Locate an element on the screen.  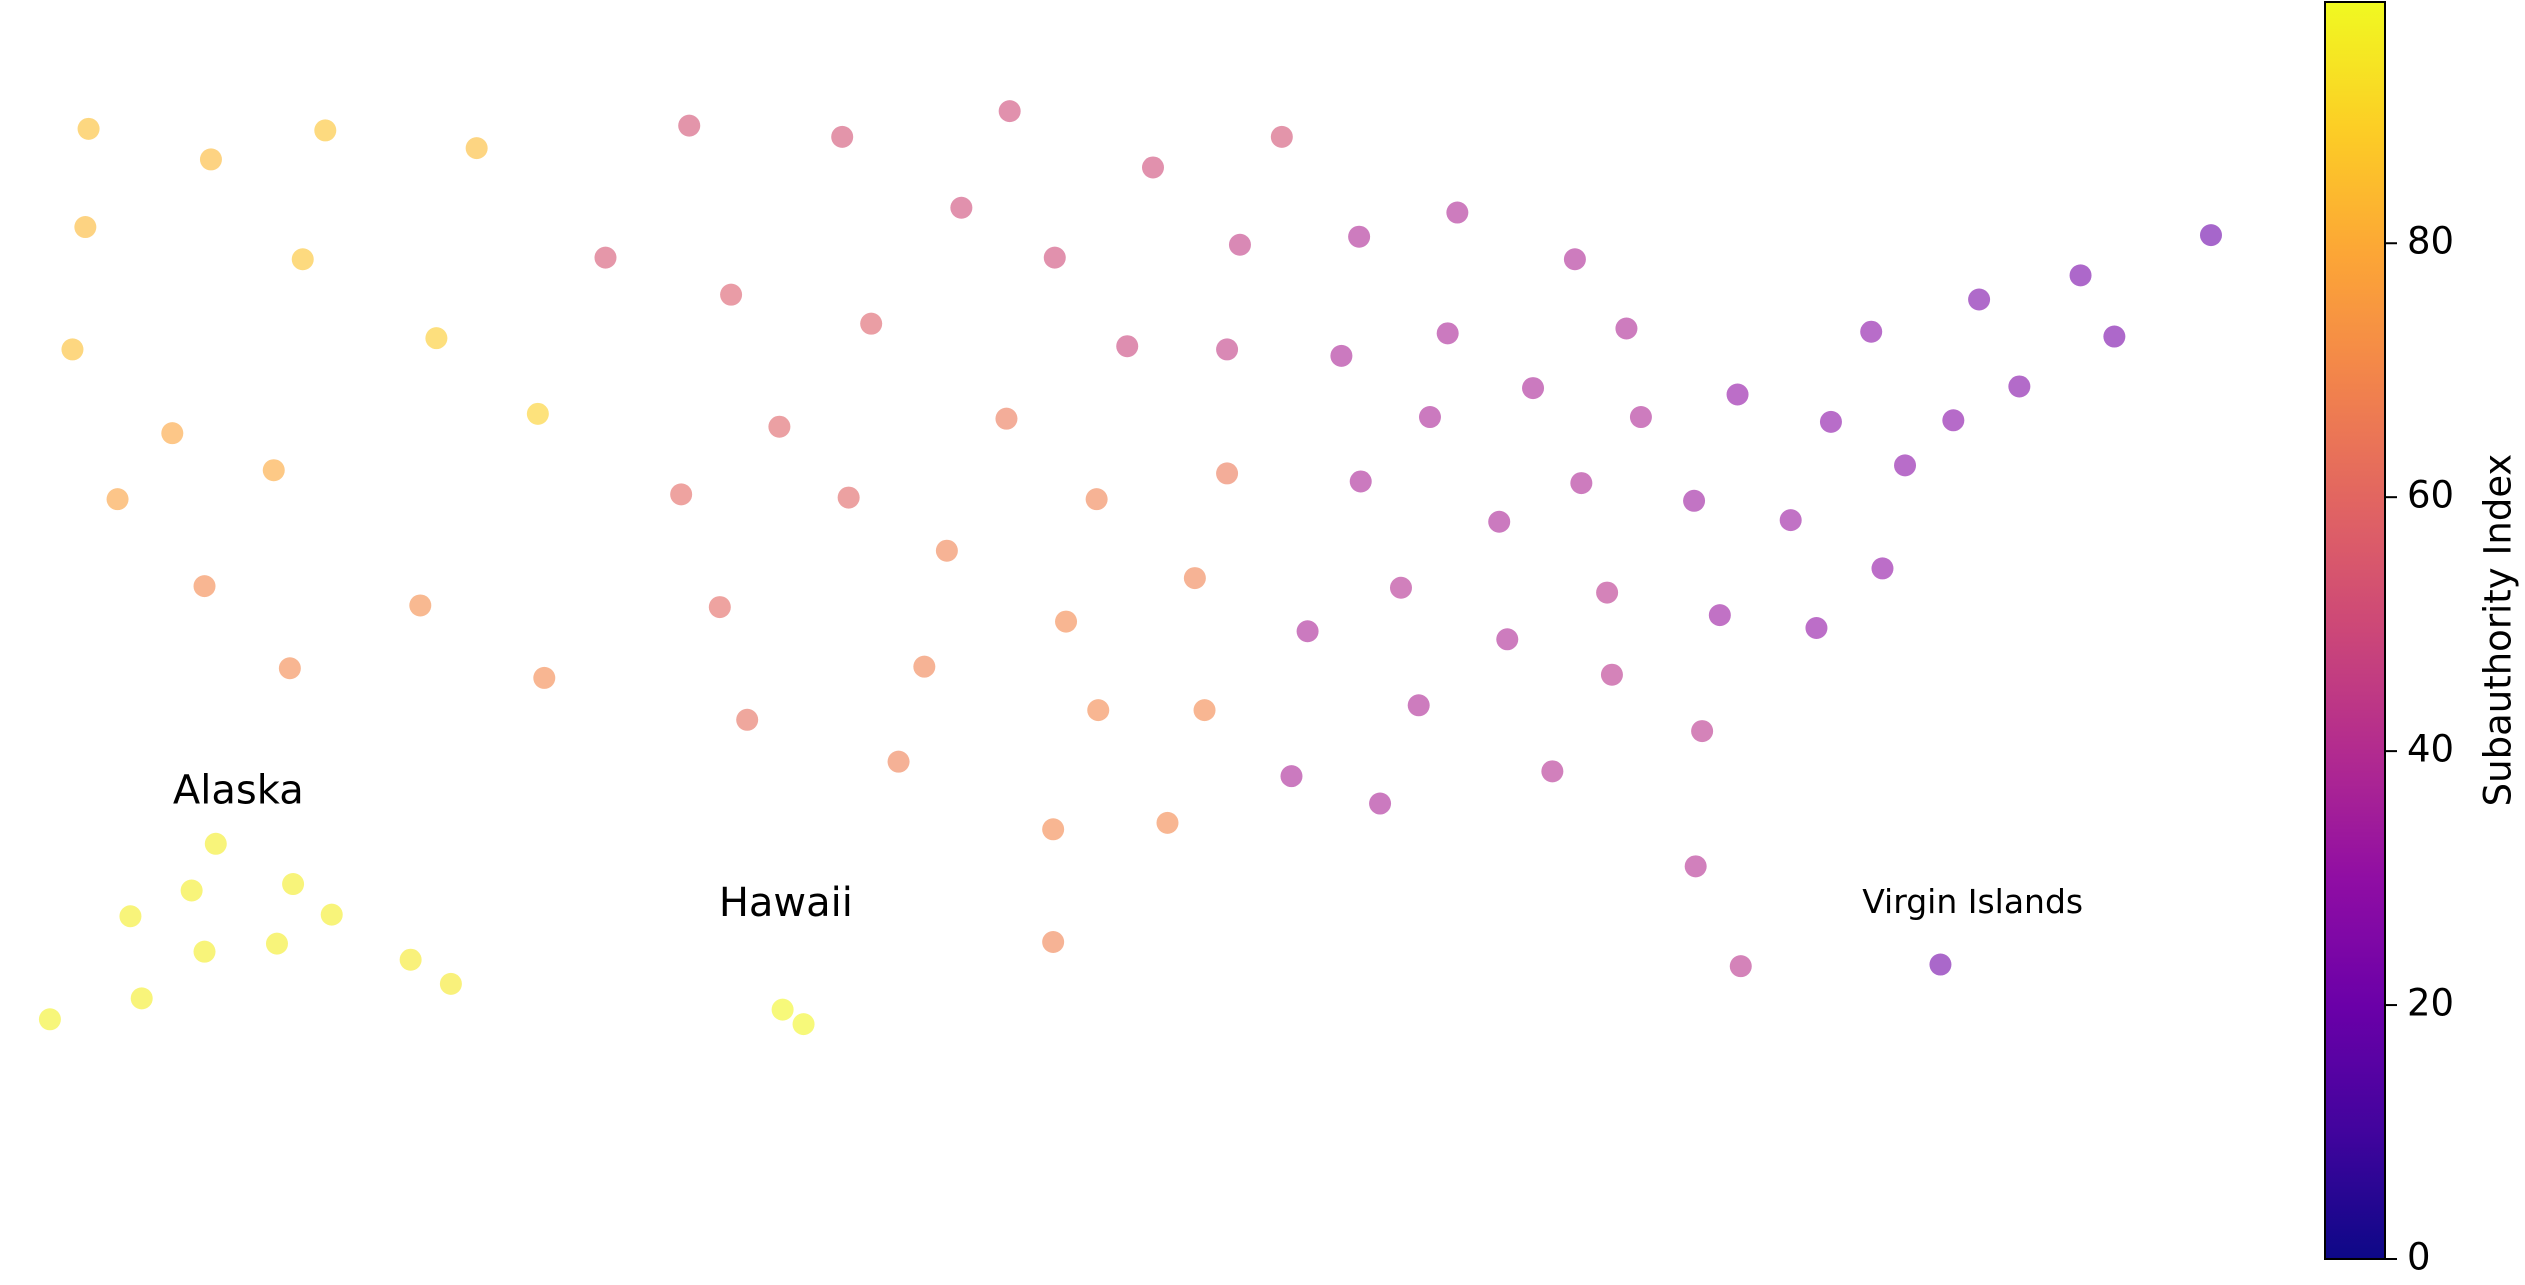
annotation: Alaska is located at coordinates (238, 790).